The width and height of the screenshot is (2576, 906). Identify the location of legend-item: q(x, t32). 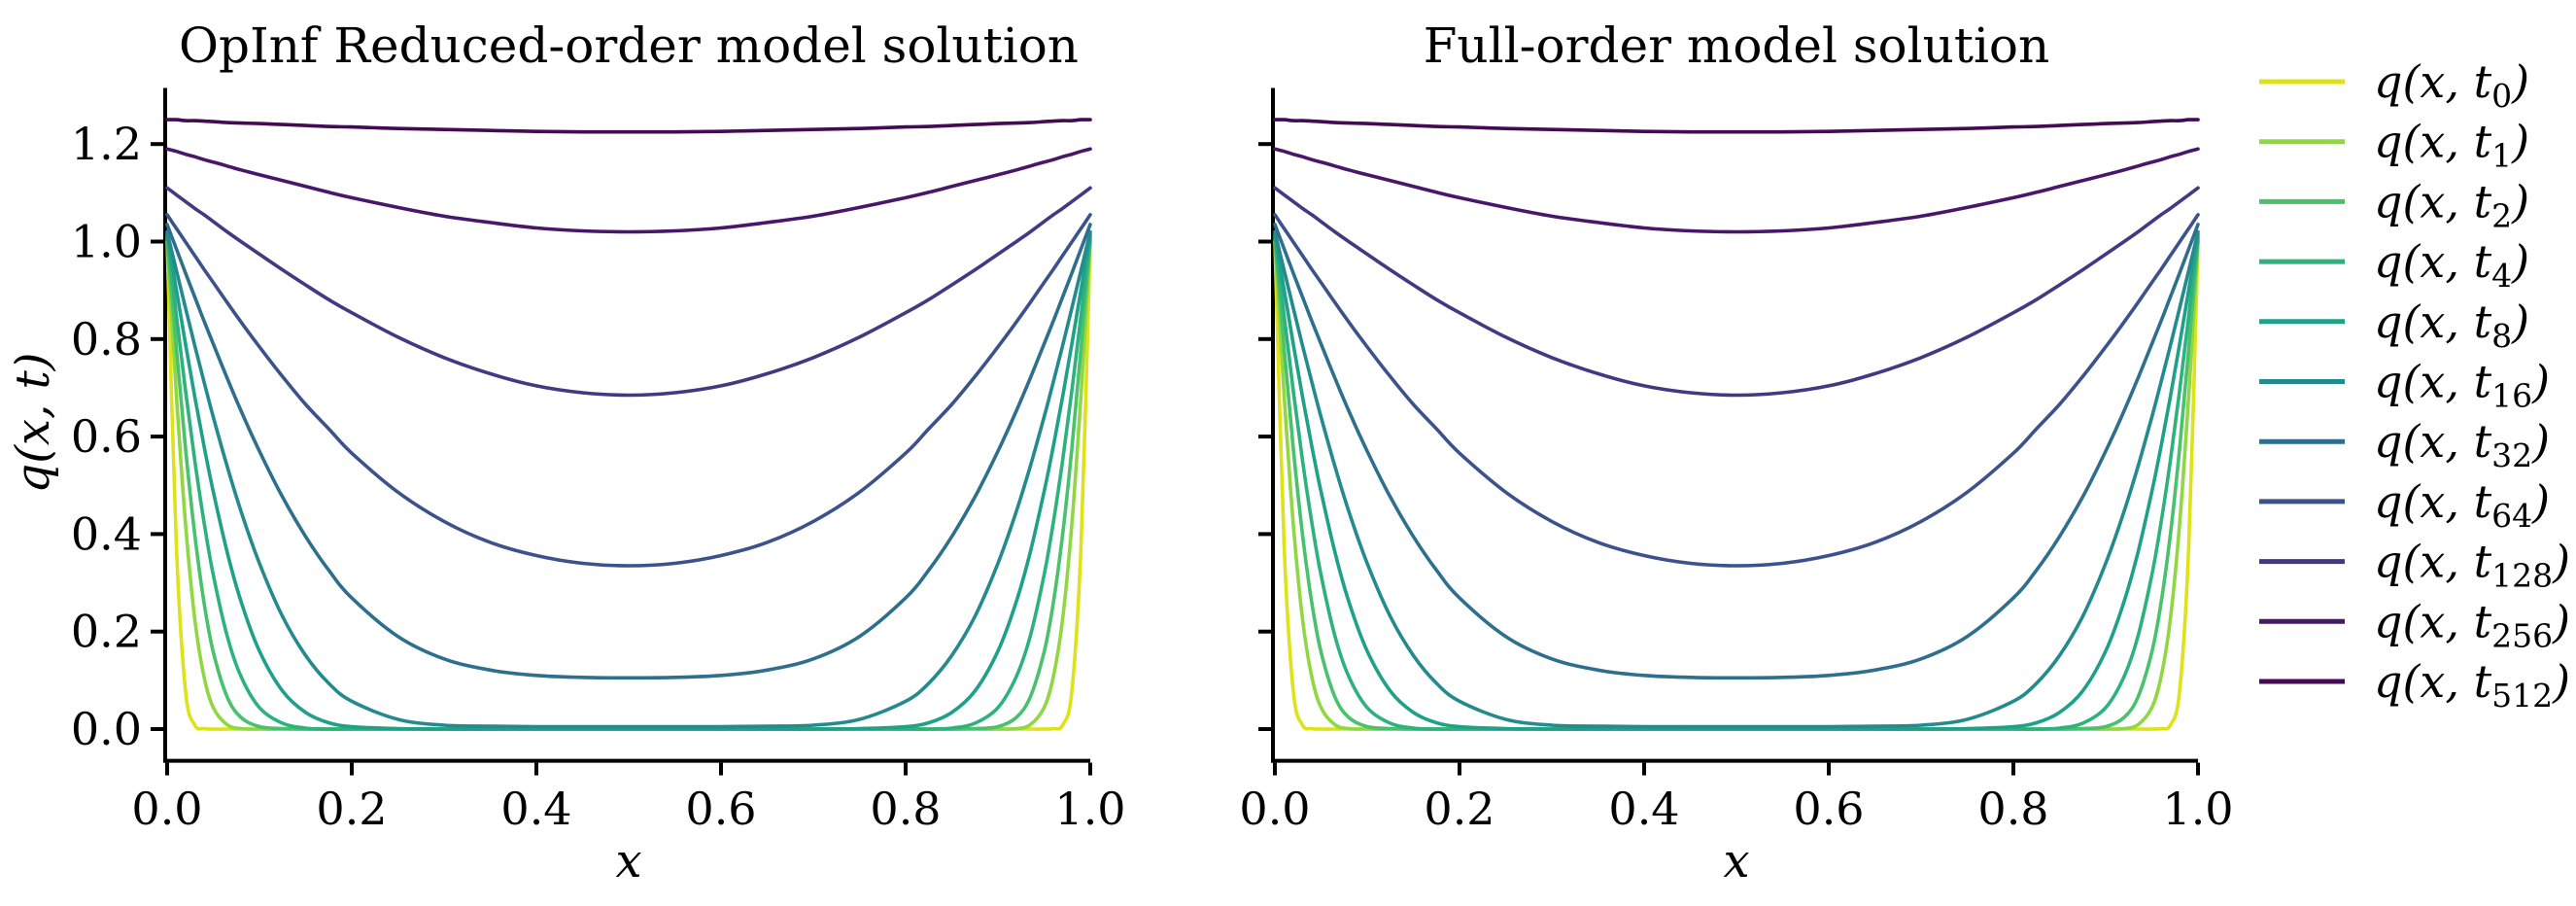
(2404, 444).